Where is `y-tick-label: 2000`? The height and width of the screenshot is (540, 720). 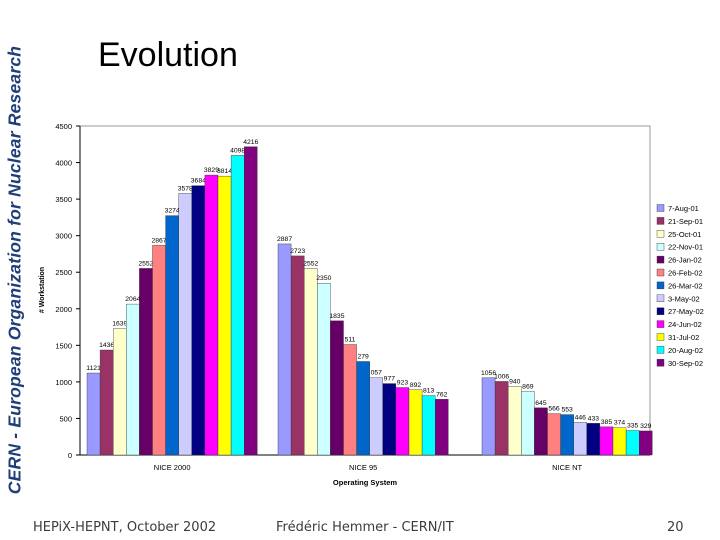 y-tick-label: 2000 is located at coordinates (63, 309).